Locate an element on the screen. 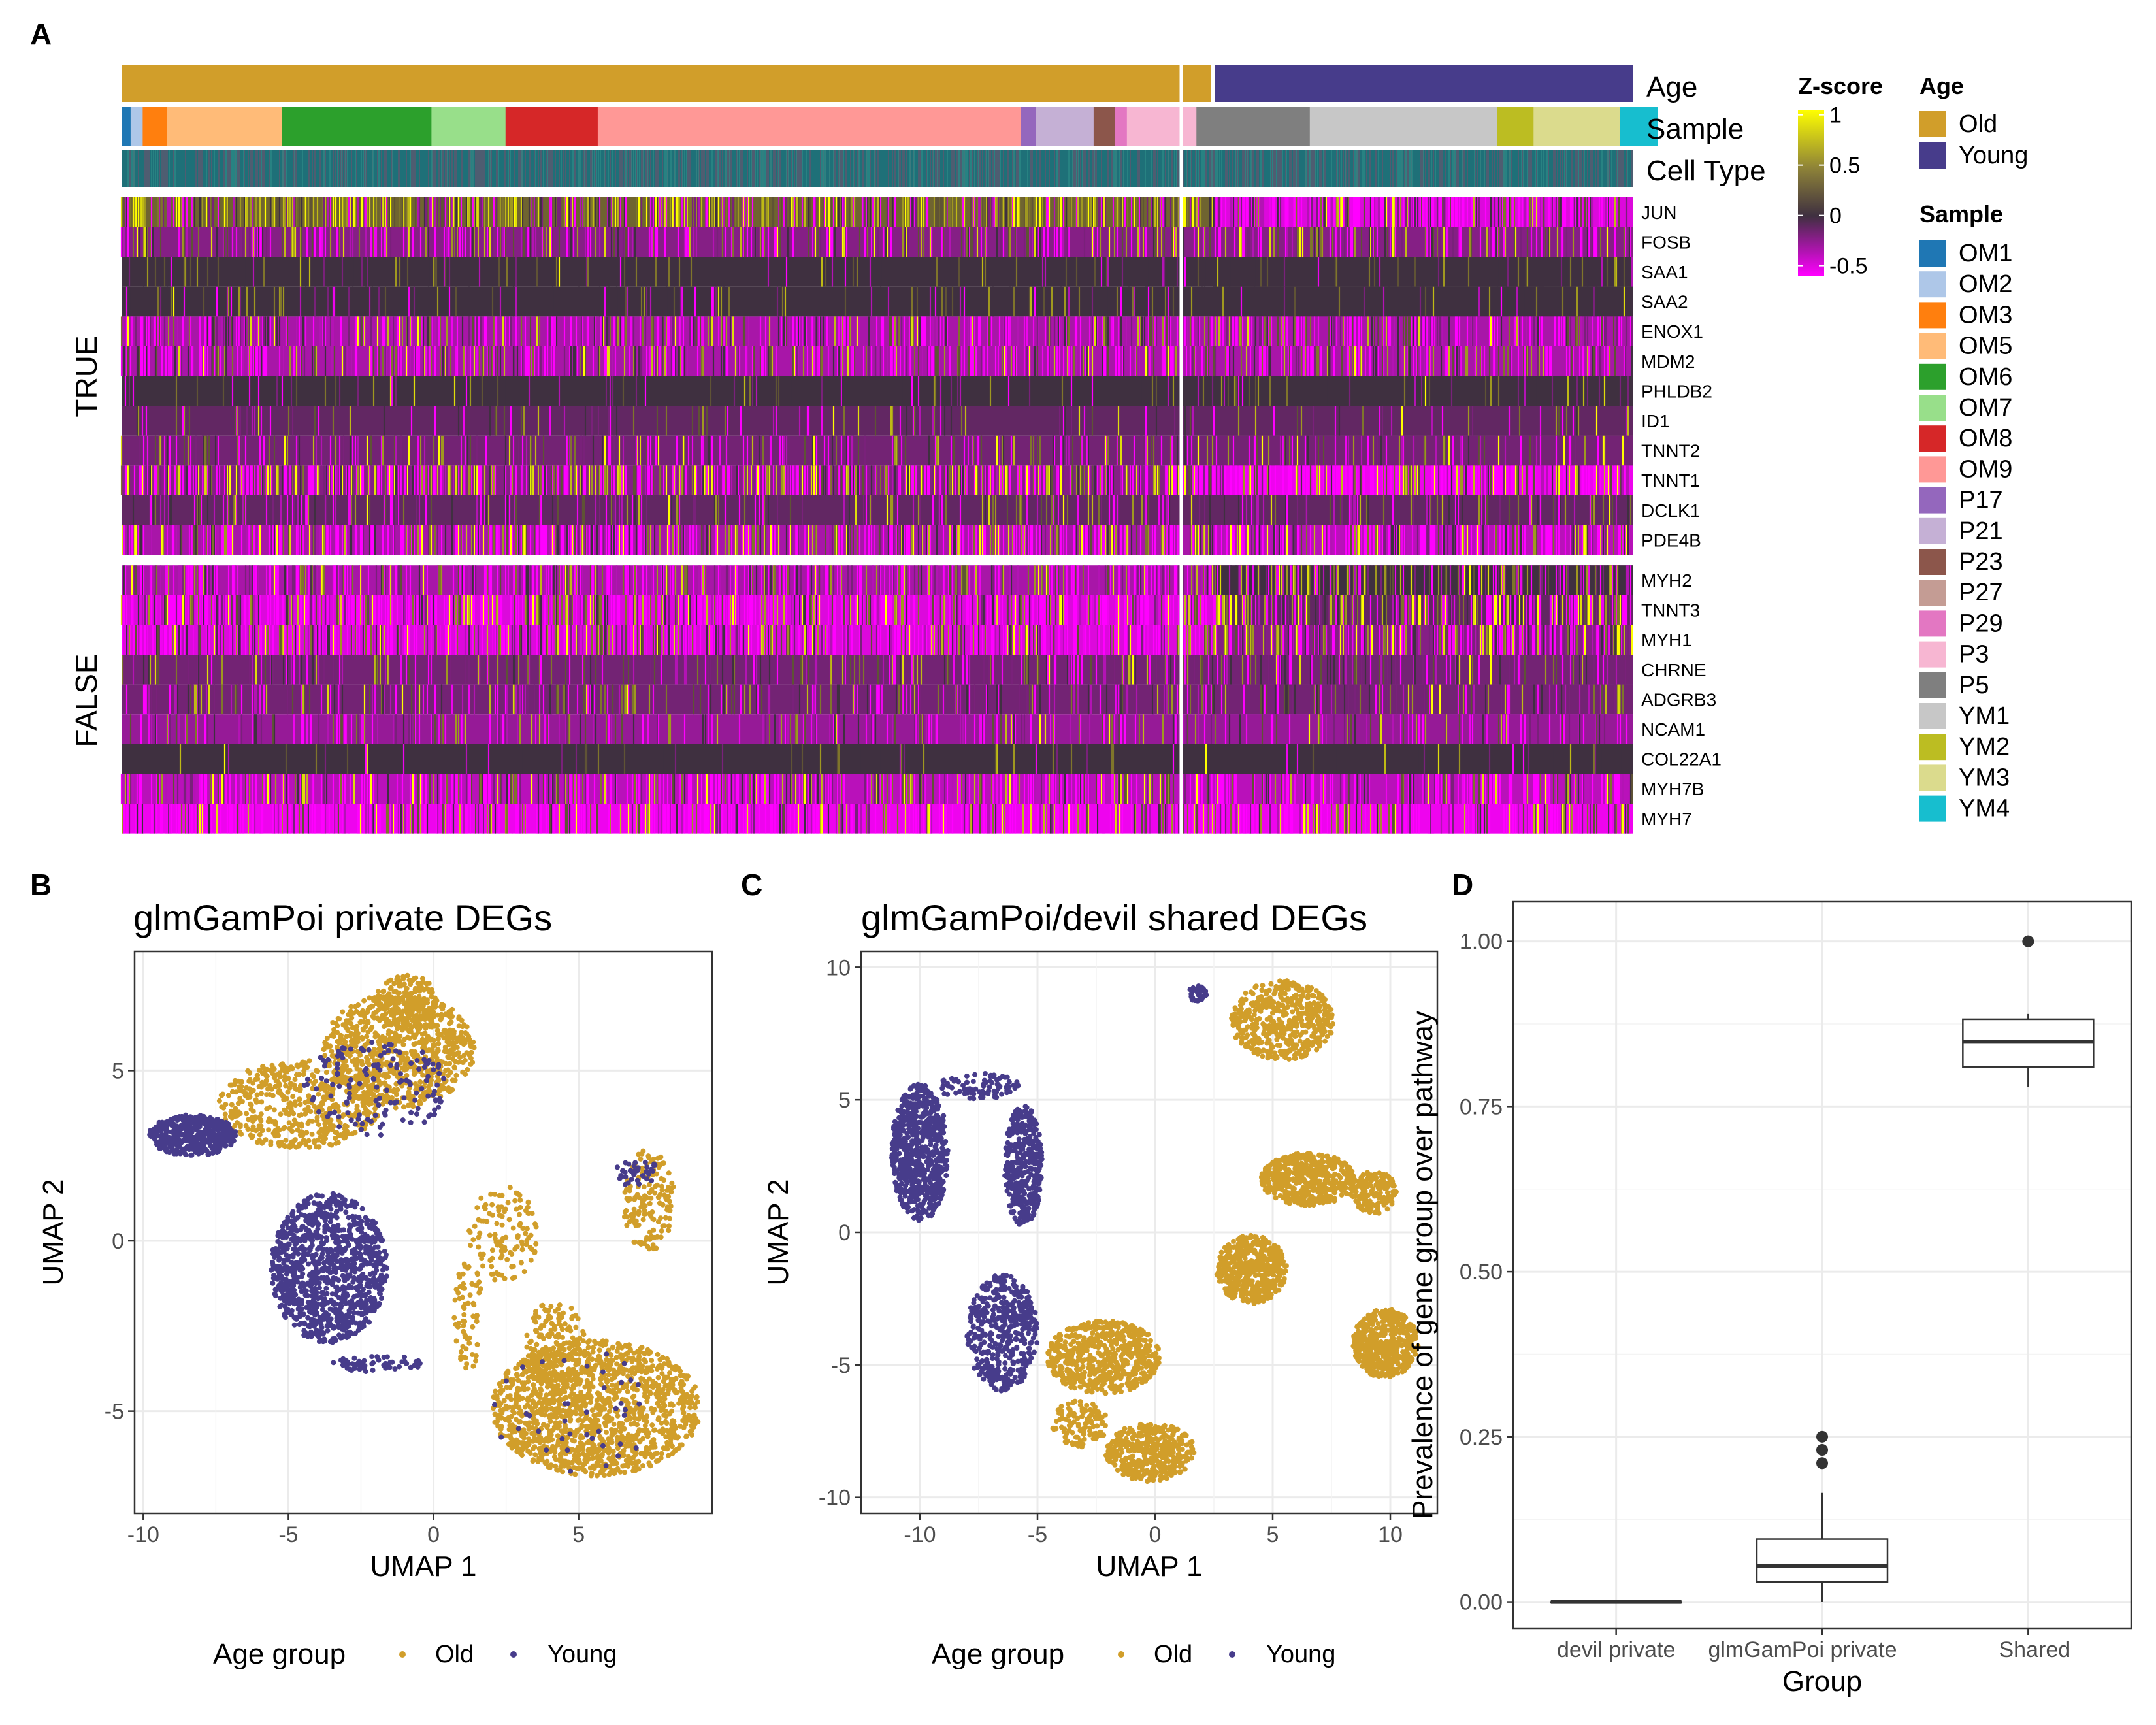 This screenshot has width=2156, height=1725. x-tick-label: -5 is located at coordinates (288, 1535).